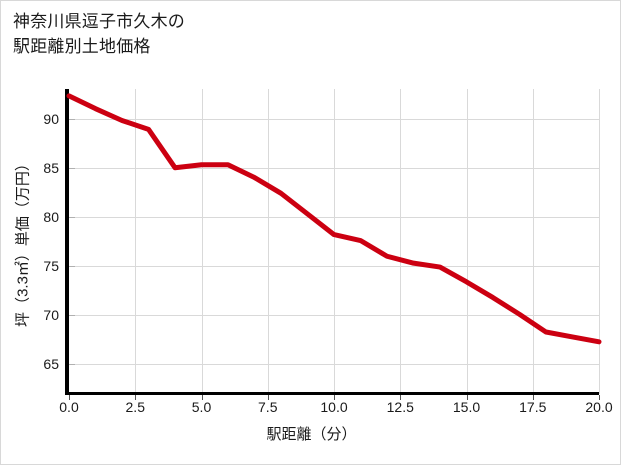  I want to click on y-tick-label: 75, so click(51, 266).